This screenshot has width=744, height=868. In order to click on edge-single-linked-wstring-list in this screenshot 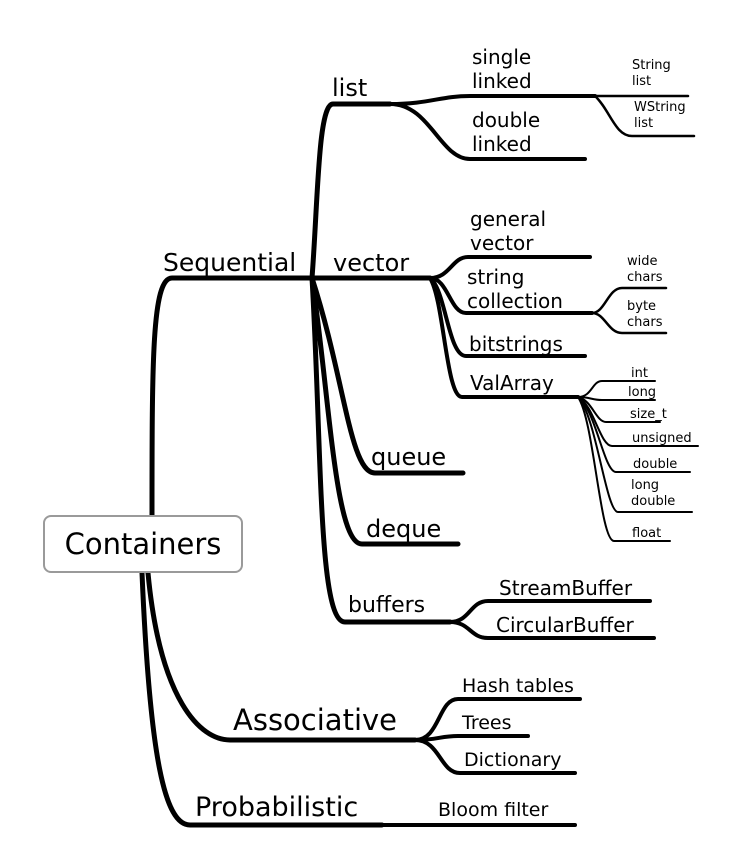, I will do `click(644, 116)`.